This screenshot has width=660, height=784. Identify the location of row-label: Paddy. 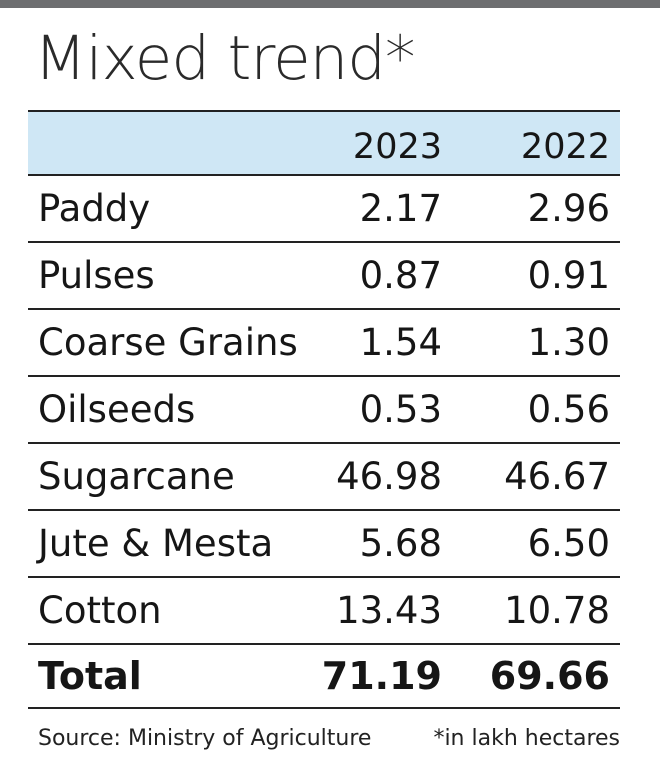
(94, 208).